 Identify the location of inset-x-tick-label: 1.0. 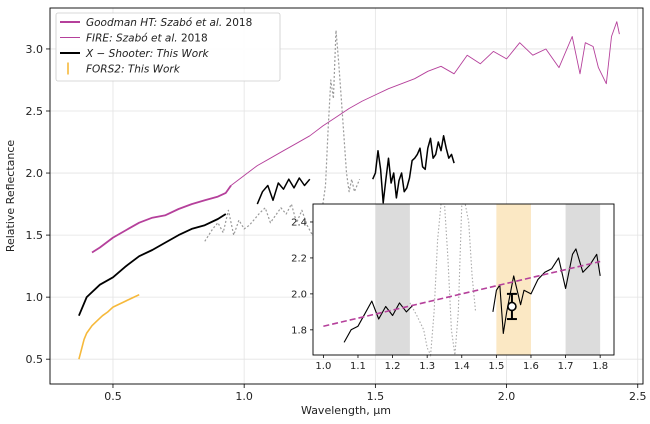
(323, 366).